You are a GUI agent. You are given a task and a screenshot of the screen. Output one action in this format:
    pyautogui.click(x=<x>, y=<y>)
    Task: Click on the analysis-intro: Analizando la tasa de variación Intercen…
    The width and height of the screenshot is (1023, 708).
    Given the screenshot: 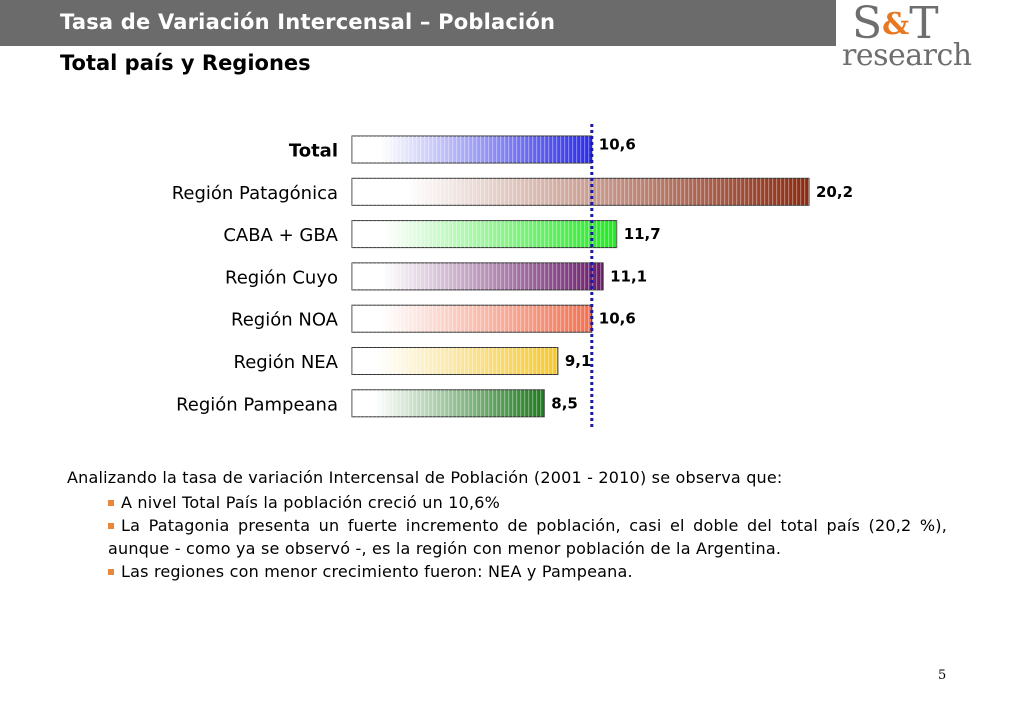 What is the action you would take?
    pyautogui.click(x=425, y=477)
    